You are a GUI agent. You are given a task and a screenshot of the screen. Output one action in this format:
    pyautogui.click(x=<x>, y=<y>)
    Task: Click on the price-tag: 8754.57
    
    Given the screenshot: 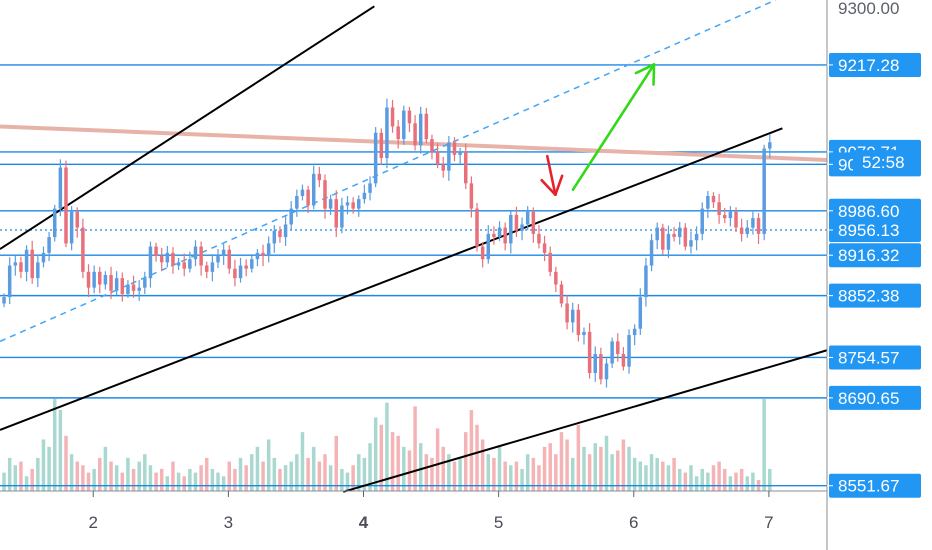 What is the action you would take?
    pyautogui.click(x=874, y=357)
    